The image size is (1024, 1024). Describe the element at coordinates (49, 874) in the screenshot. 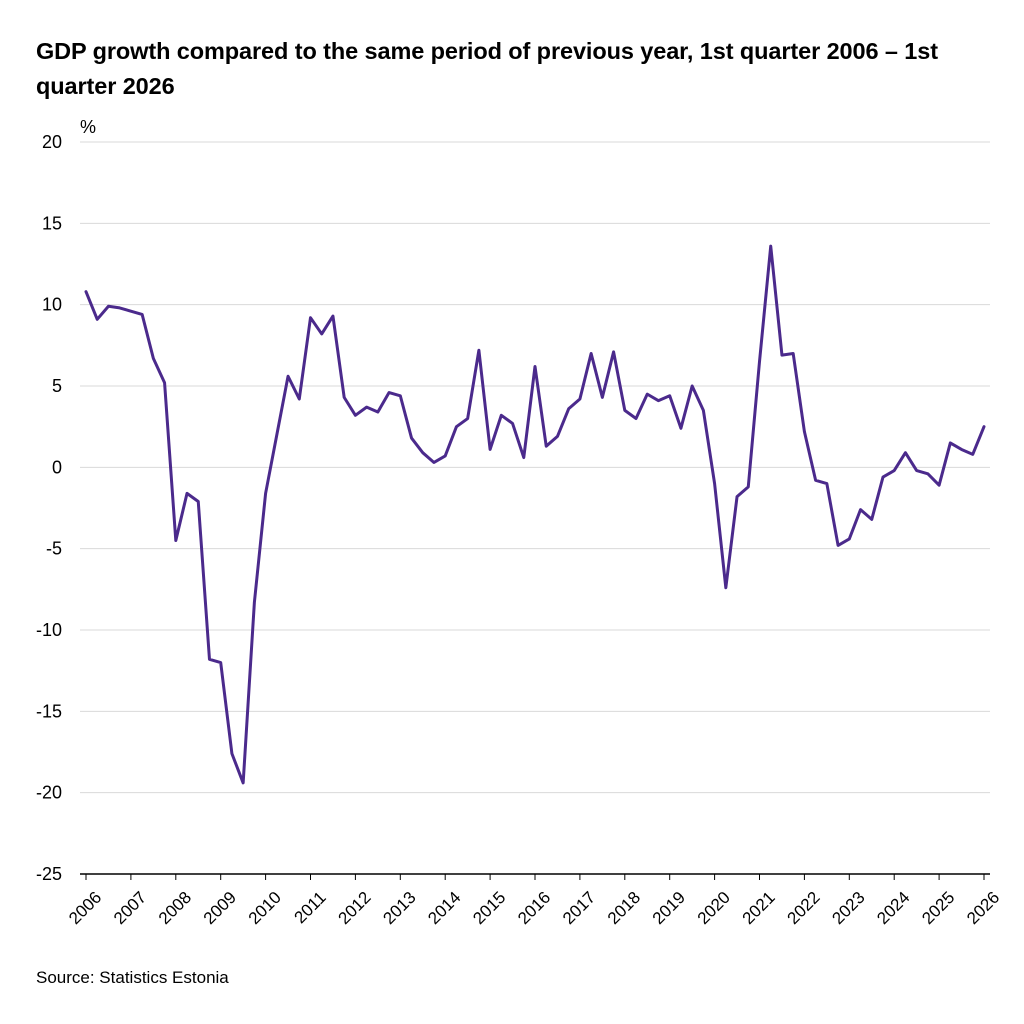

I see `y-tick-label: -25` at that location.